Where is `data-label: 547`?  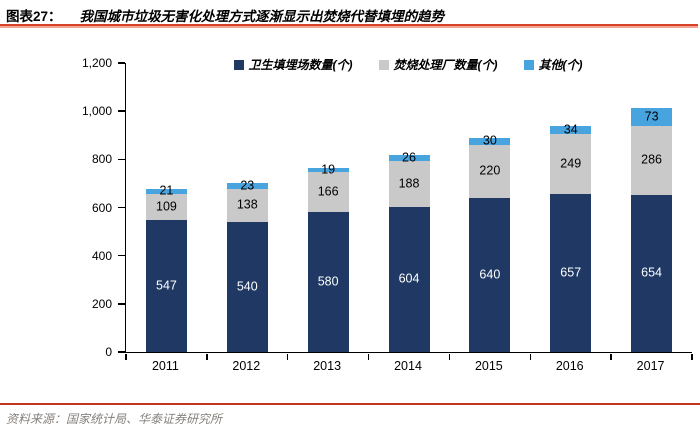
data-label: 547 is located at coordinates (166, 285).